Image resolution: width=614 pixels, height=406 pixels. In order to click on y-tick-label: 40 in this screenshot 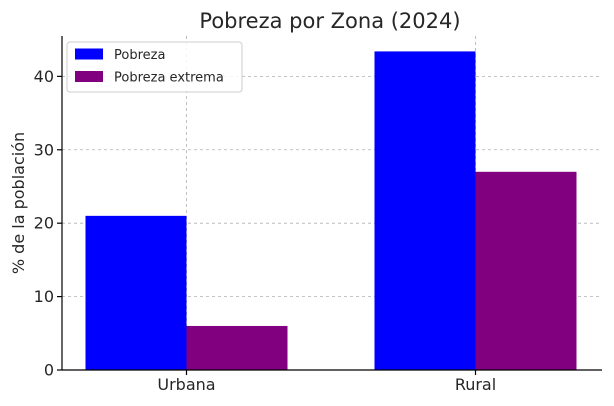, I will do `click(44, 76)`.